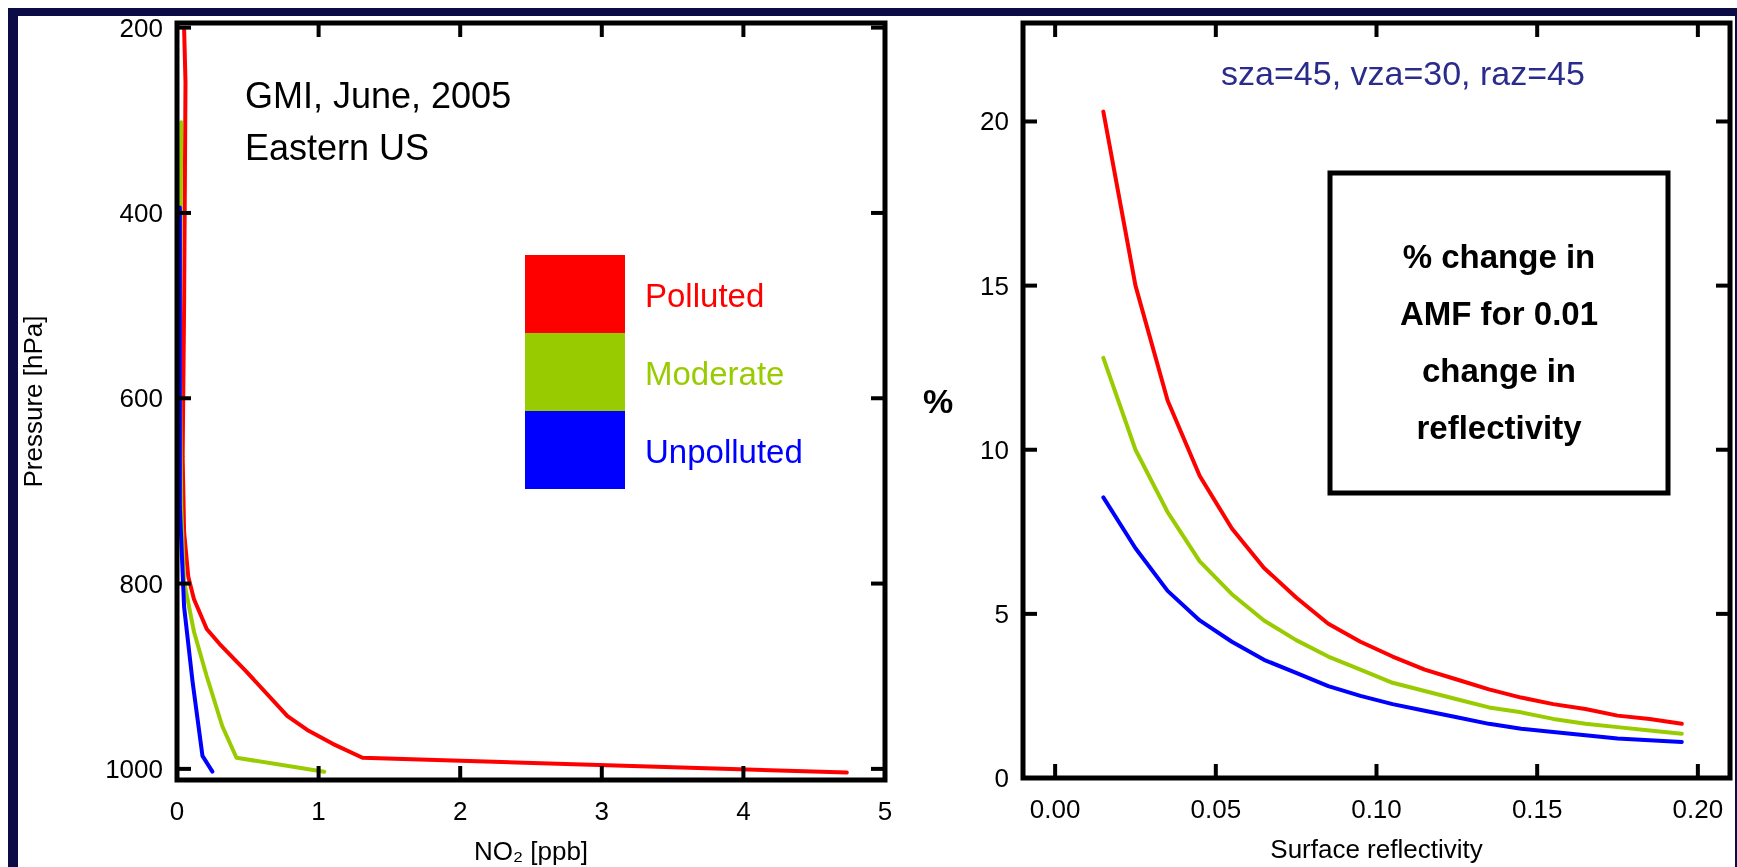  Describe the element at coordinates (994, 121) in the screenshot. I see `y-tick-label: 20` at that location.